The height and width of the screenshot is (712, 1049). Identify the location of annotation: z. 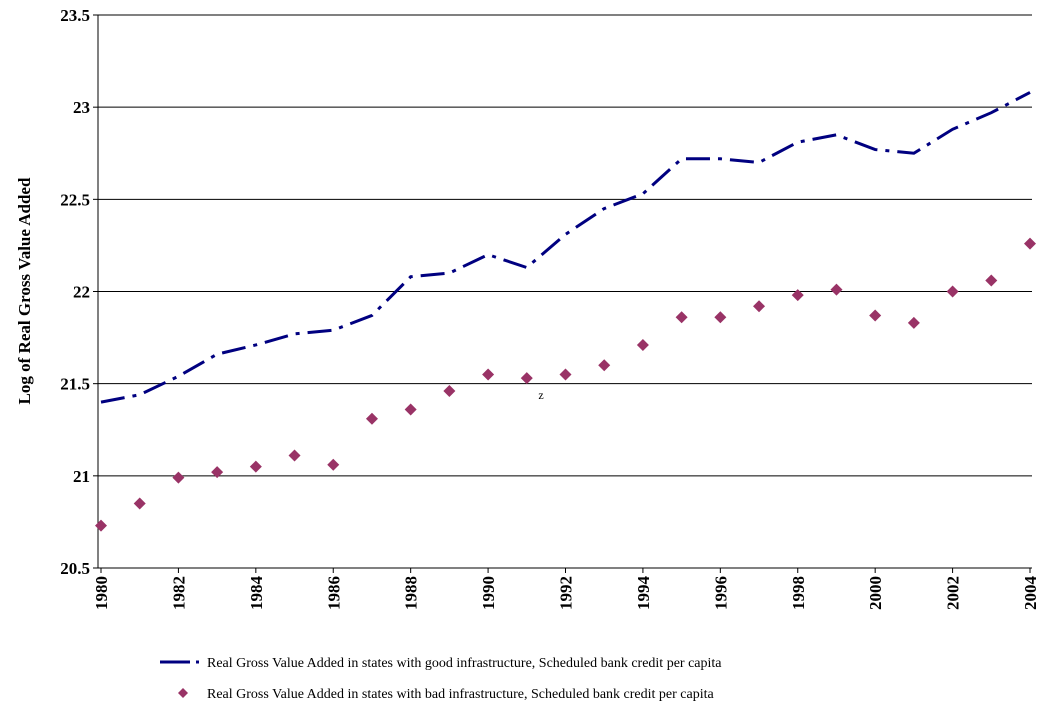
(540, 395).